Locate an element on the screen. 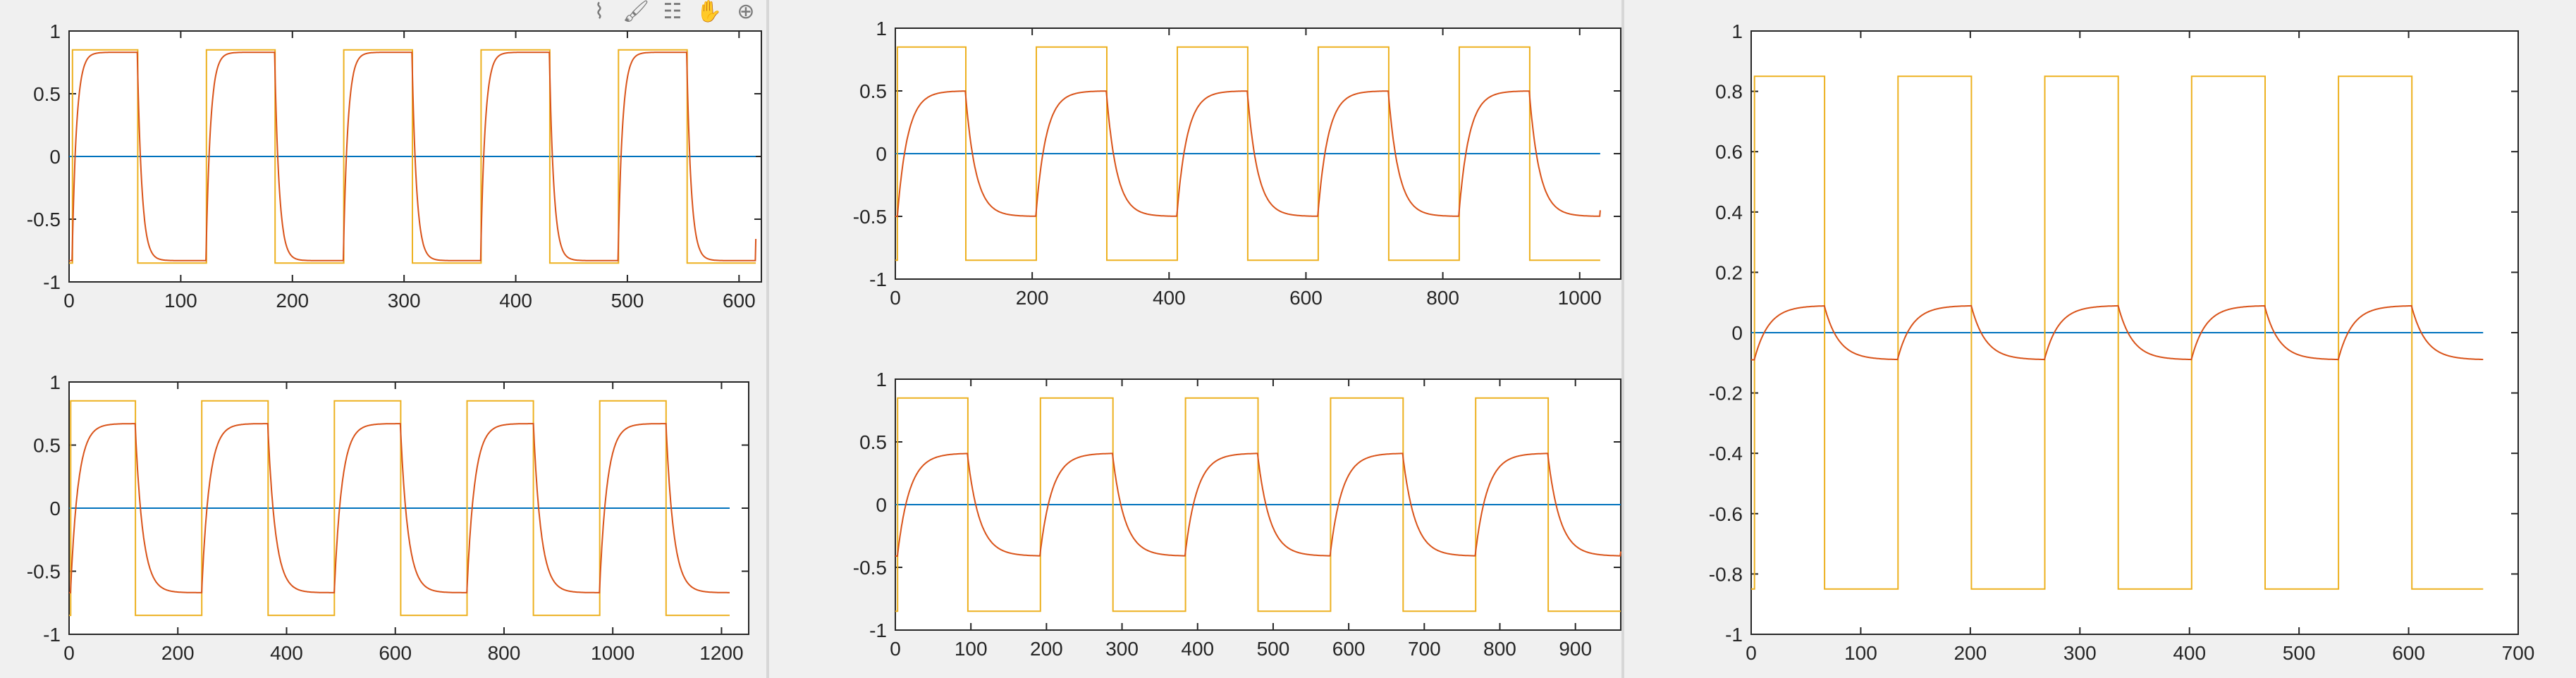 Image resolution: width=2576 pixels, height=678 pixels. y-tick-label: -0.6 is located at coordinates (1726, 514).